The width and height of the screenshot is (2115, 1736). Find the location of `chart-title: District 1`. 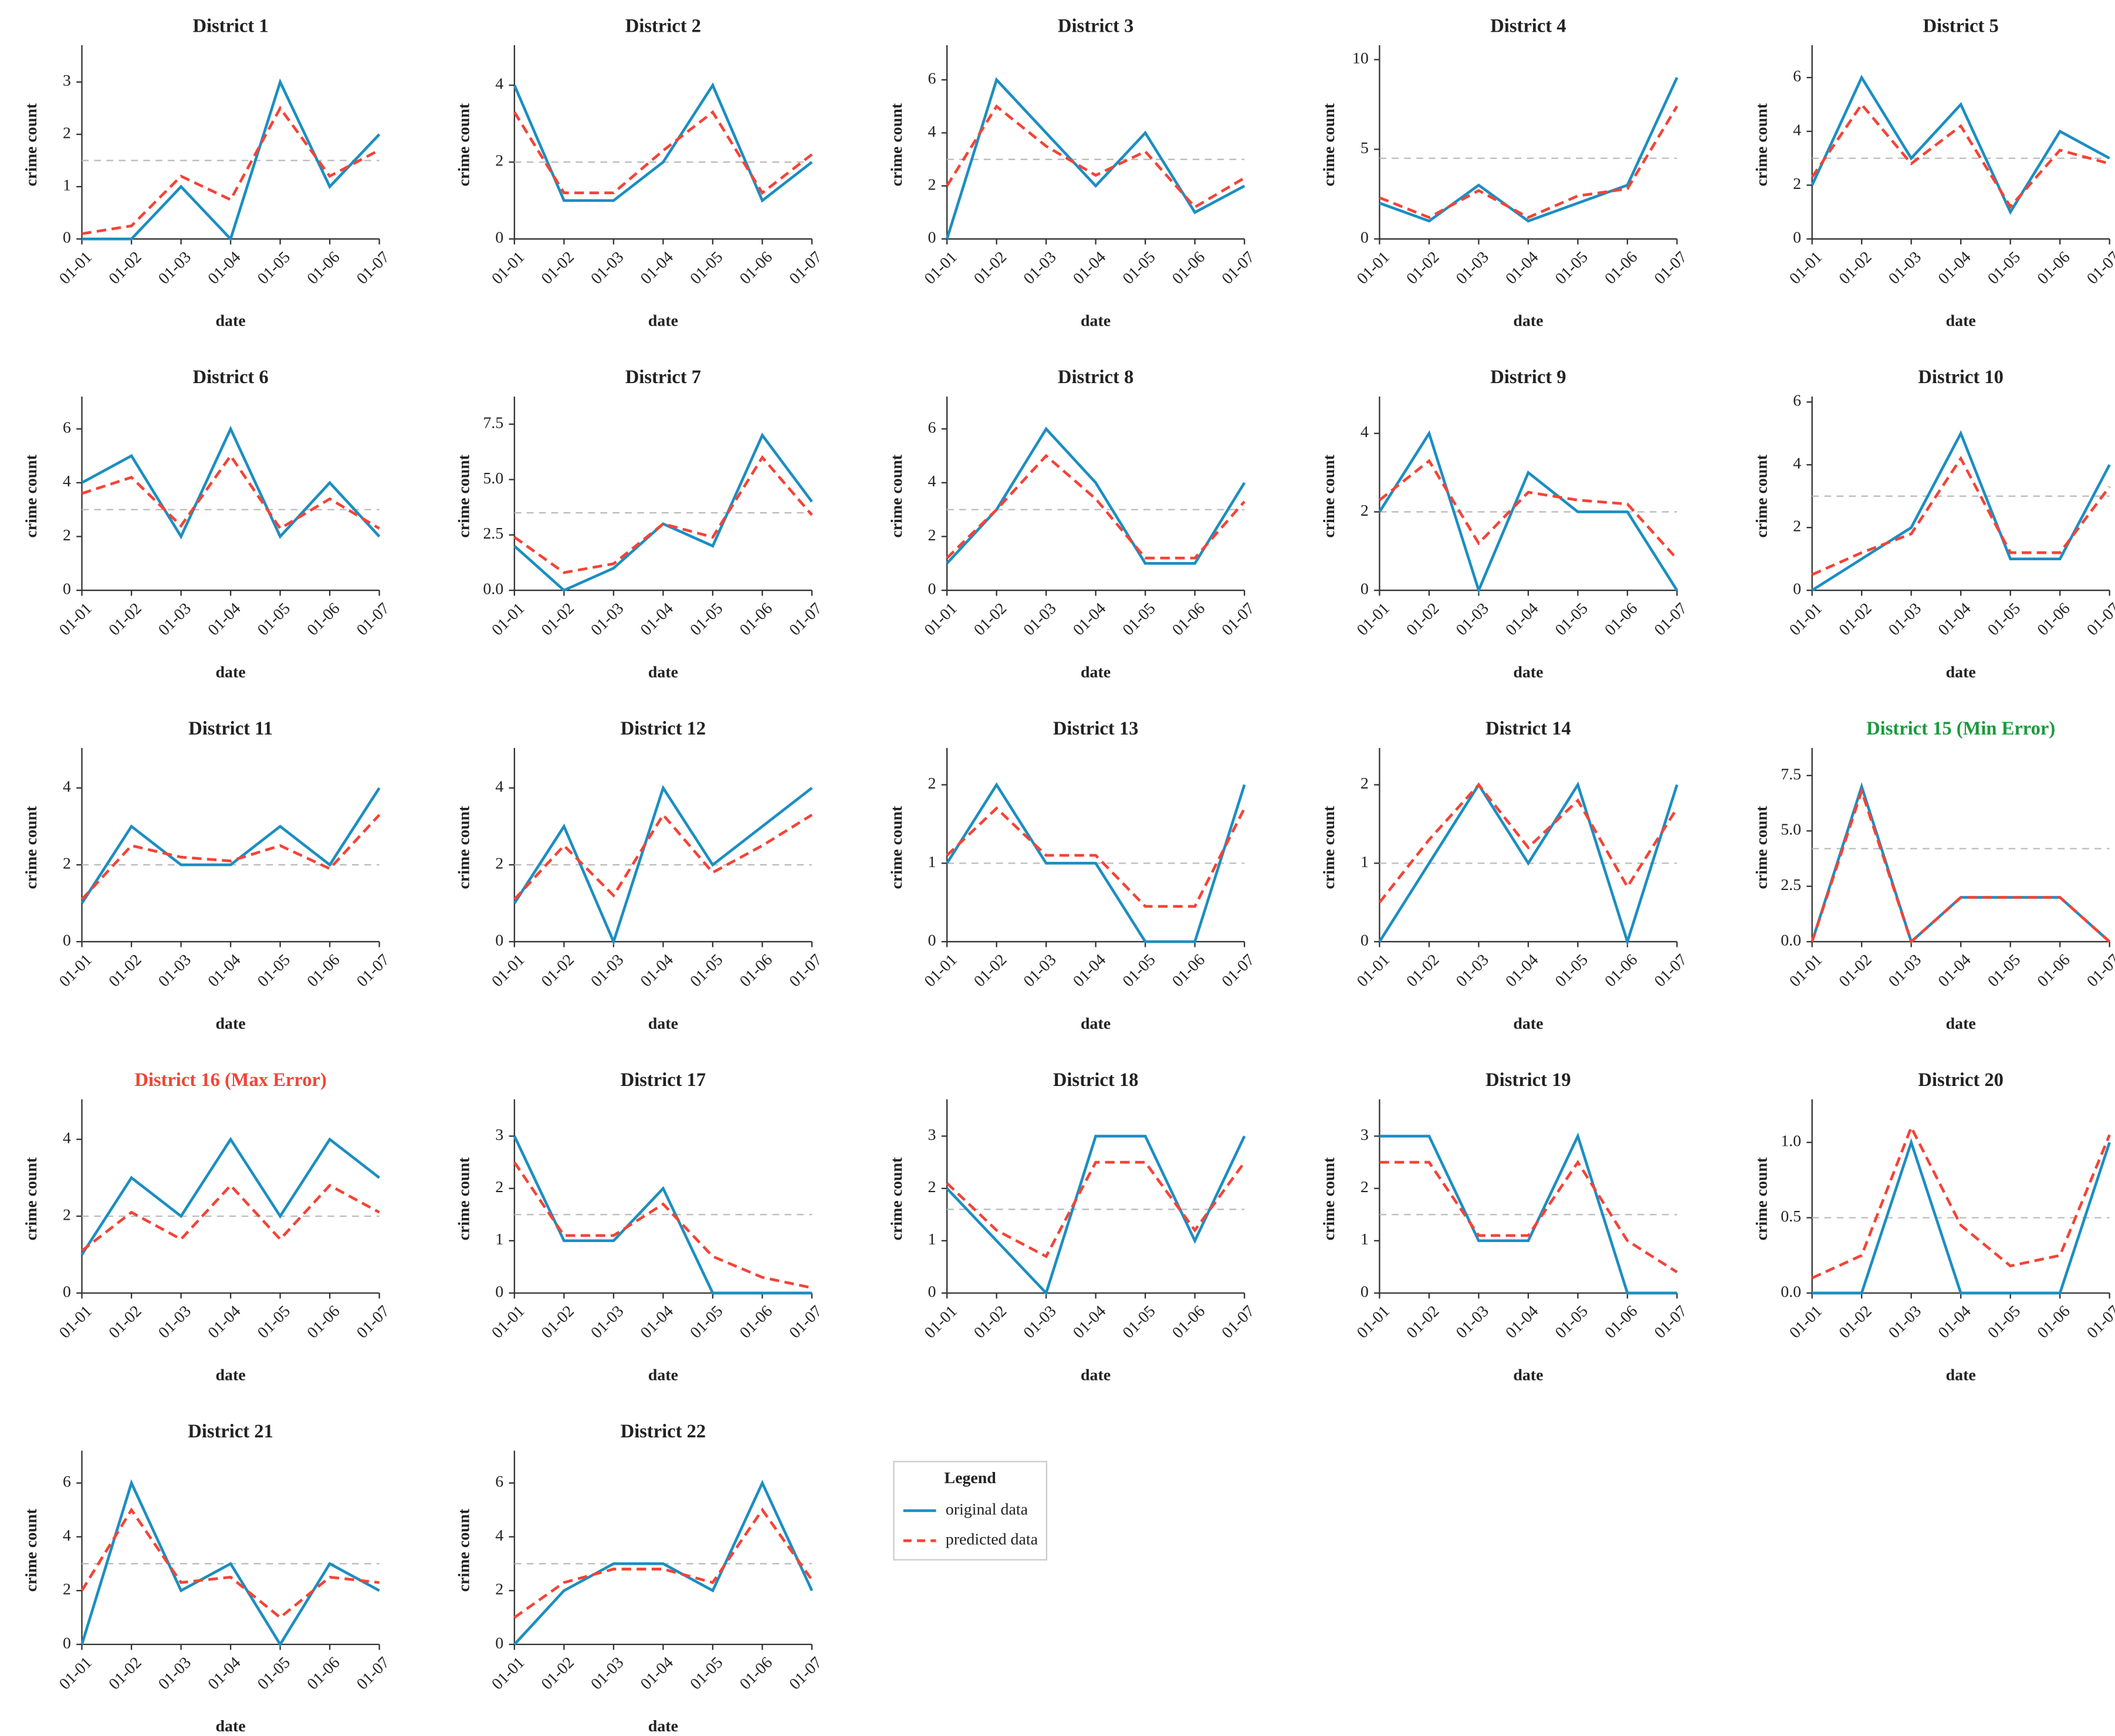

chart-title: District 1 is located at coordinates (230, 25).